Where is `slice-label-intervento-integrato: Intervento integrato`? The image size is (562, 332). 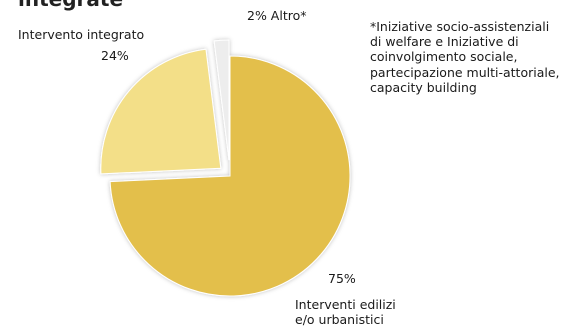 slice-label-intervento-integrato: Intervento integrato is located at coordinates (81, 34).